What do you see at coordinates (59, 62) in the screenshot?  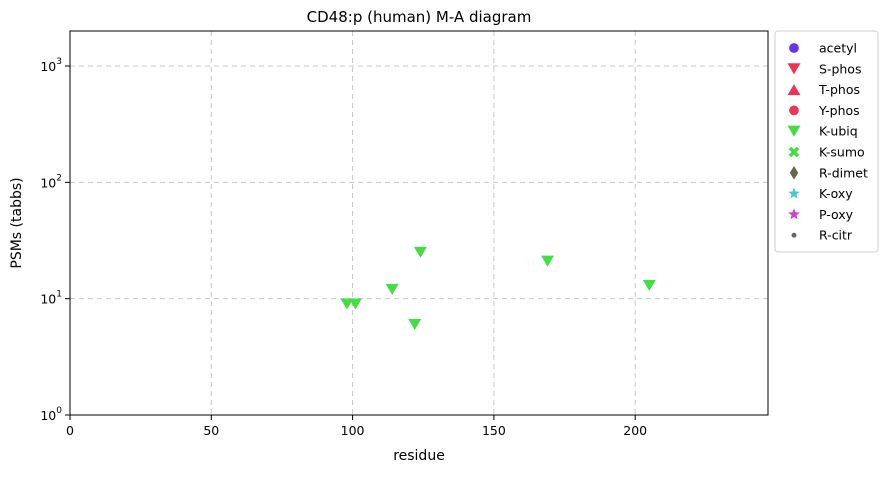 I see `y-tick-exponent: 3` at bounding box center [59, 62].